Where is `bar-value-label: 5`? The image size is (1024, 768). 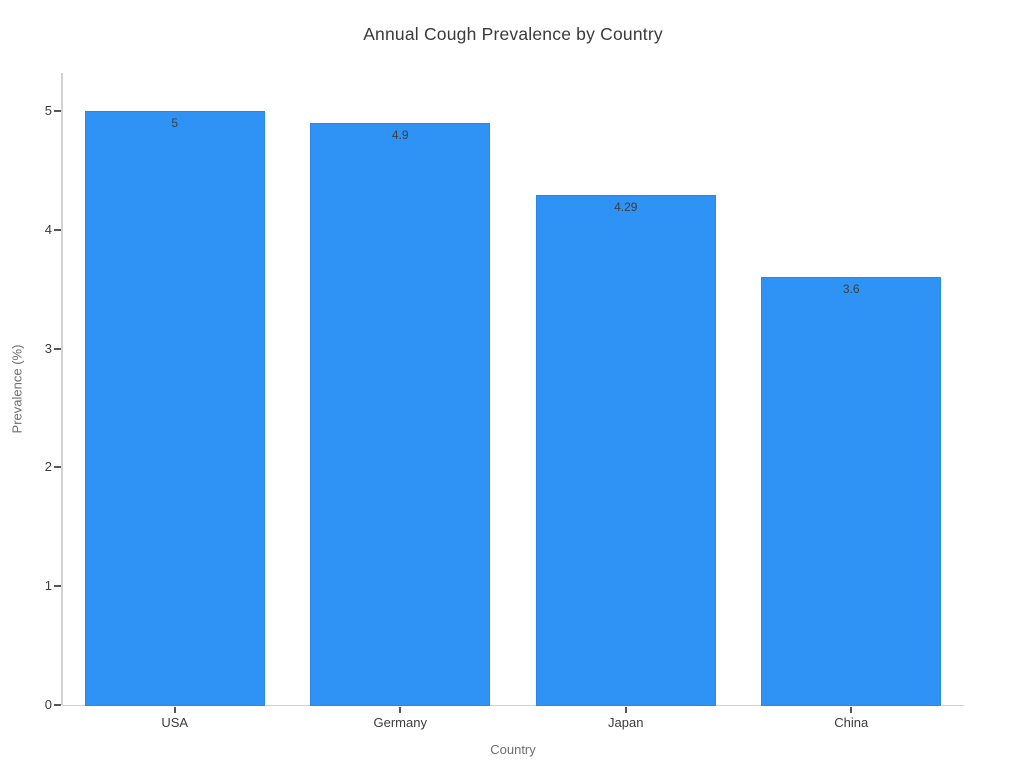
bar-value-label: 5 is located at coordinates (175, 123).